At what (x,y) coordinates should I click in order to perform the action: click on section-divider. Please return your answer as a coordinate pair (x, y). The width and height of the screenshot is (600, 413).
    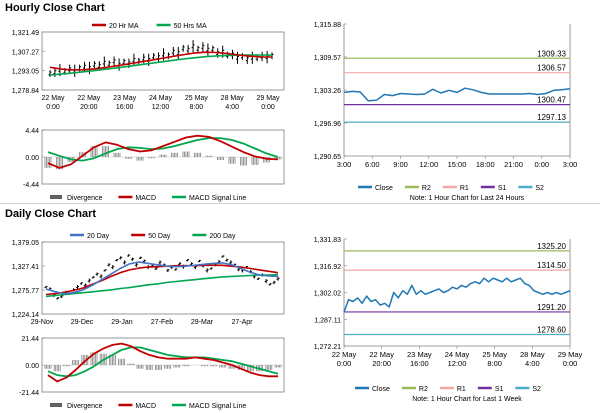
    Looking at the image, I should click on (300, 203).